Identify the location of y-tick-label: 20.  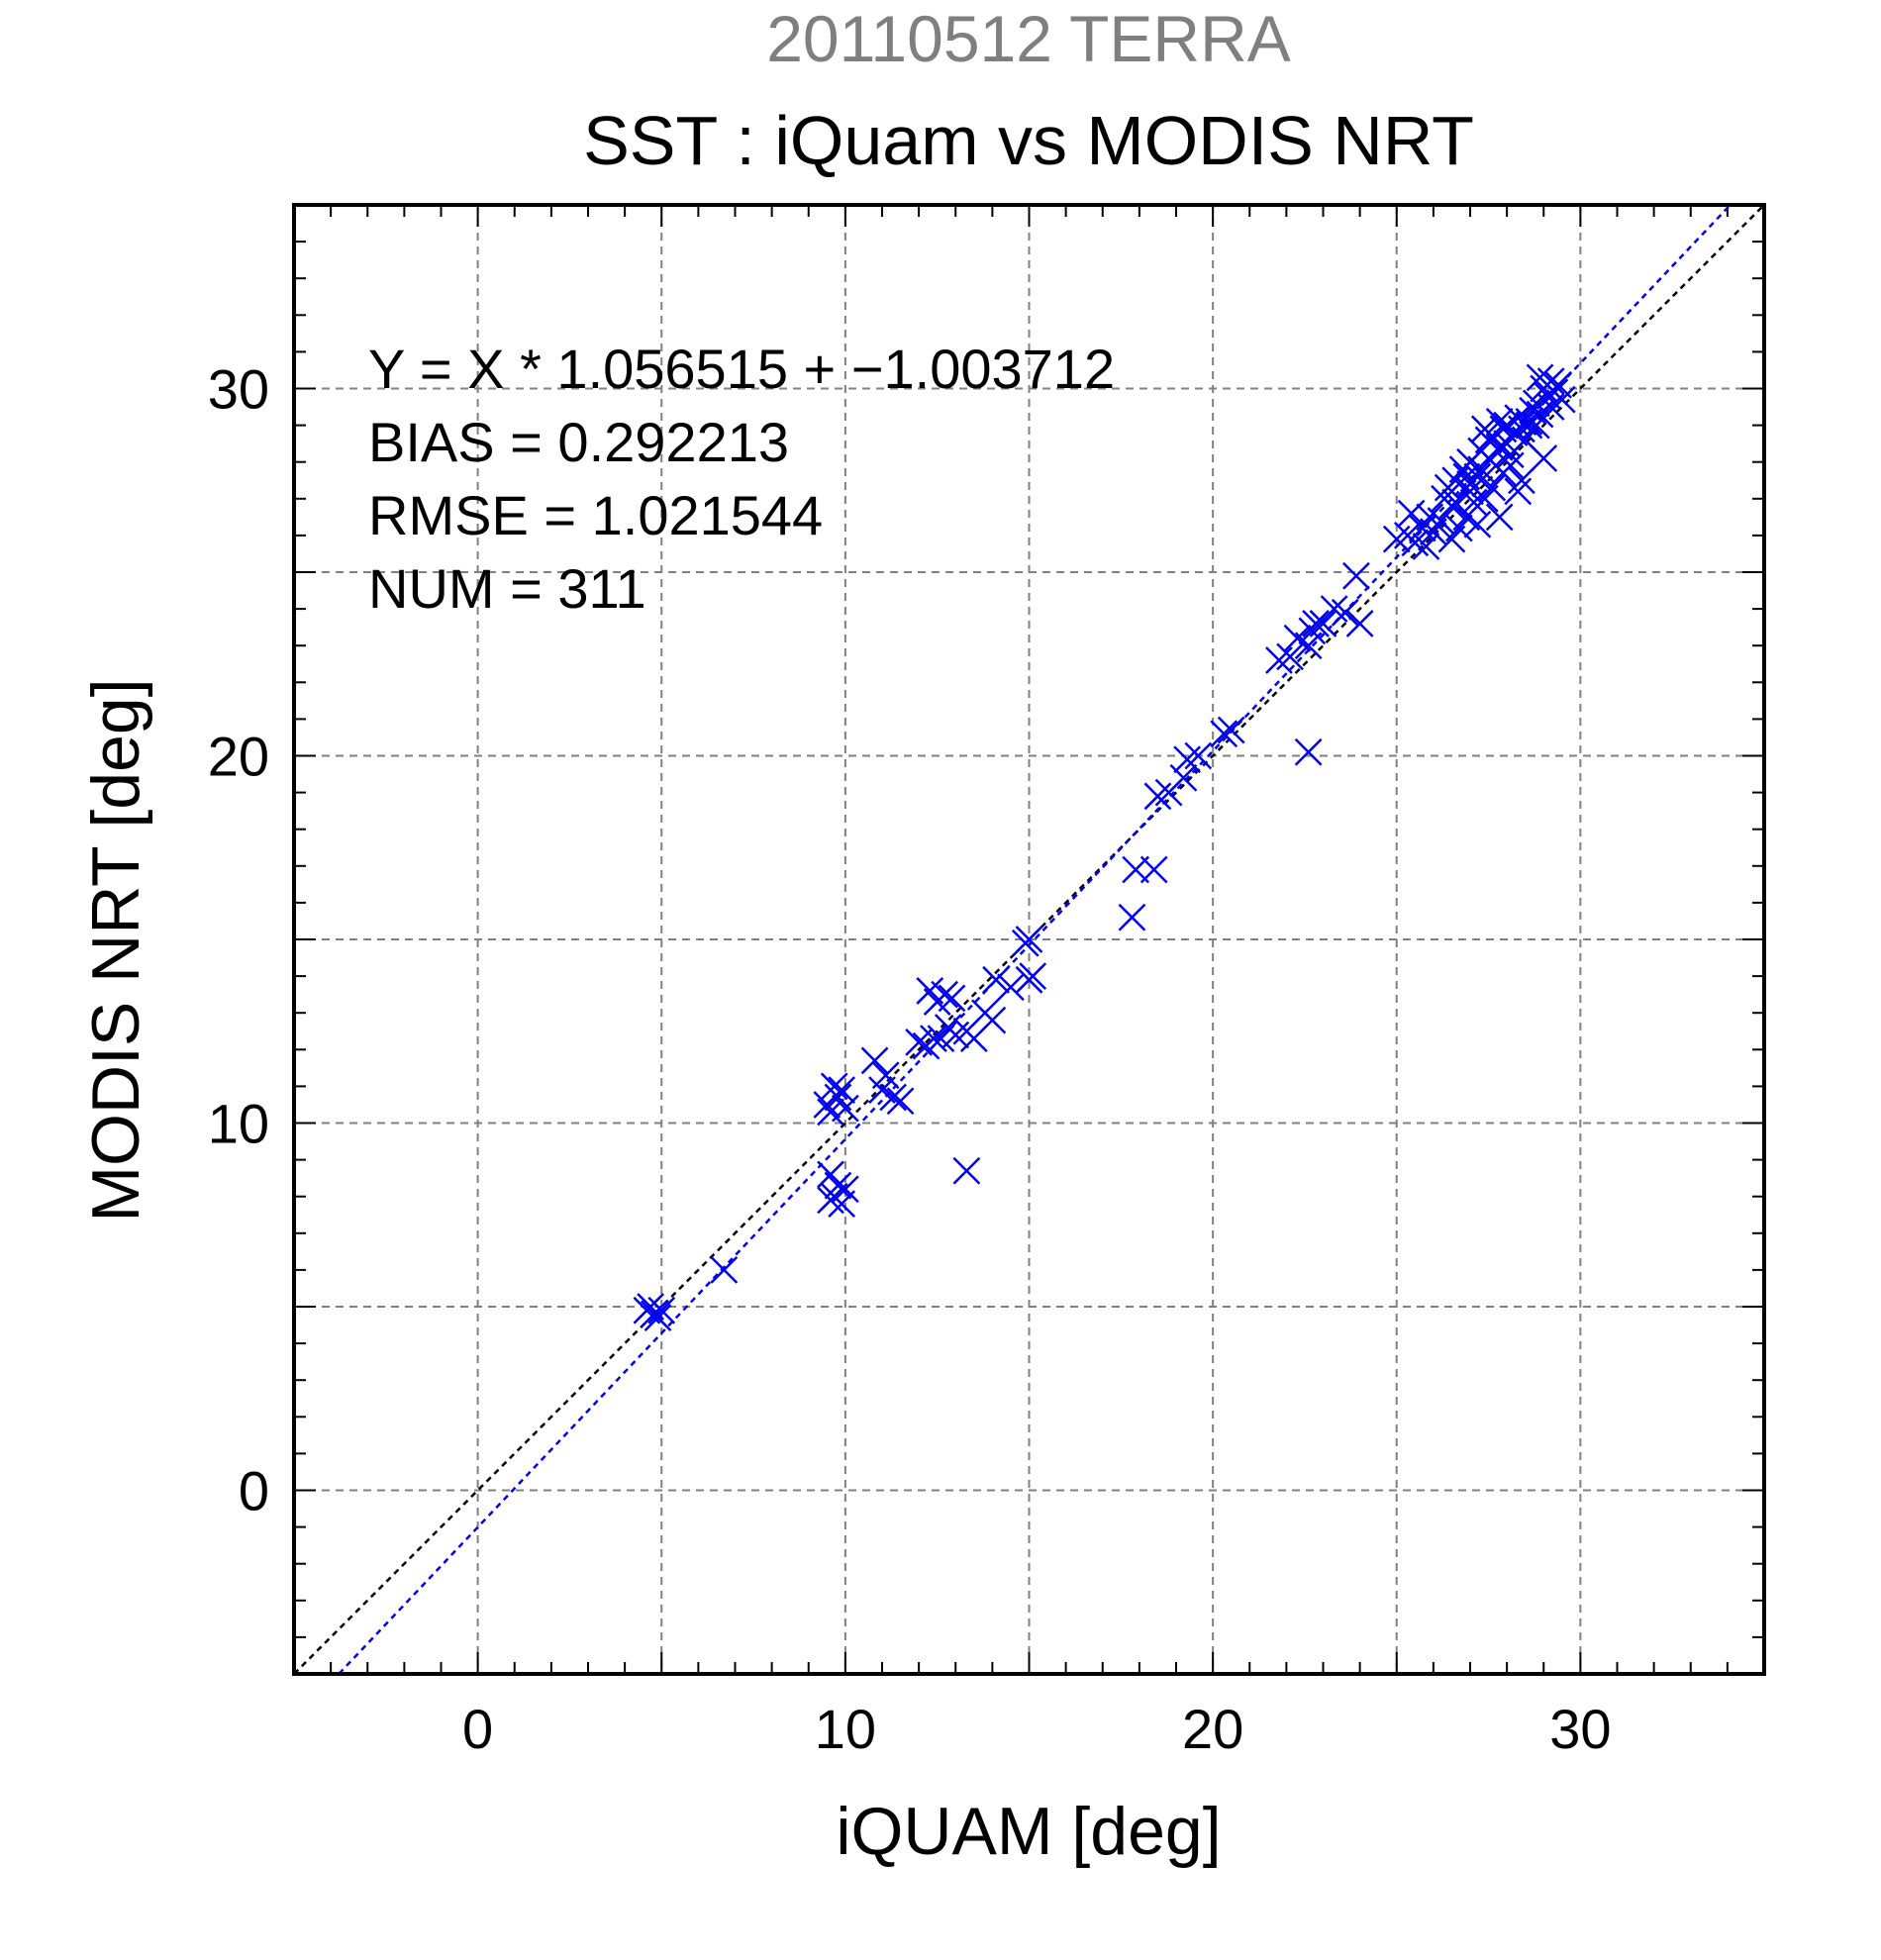
(239, 757).